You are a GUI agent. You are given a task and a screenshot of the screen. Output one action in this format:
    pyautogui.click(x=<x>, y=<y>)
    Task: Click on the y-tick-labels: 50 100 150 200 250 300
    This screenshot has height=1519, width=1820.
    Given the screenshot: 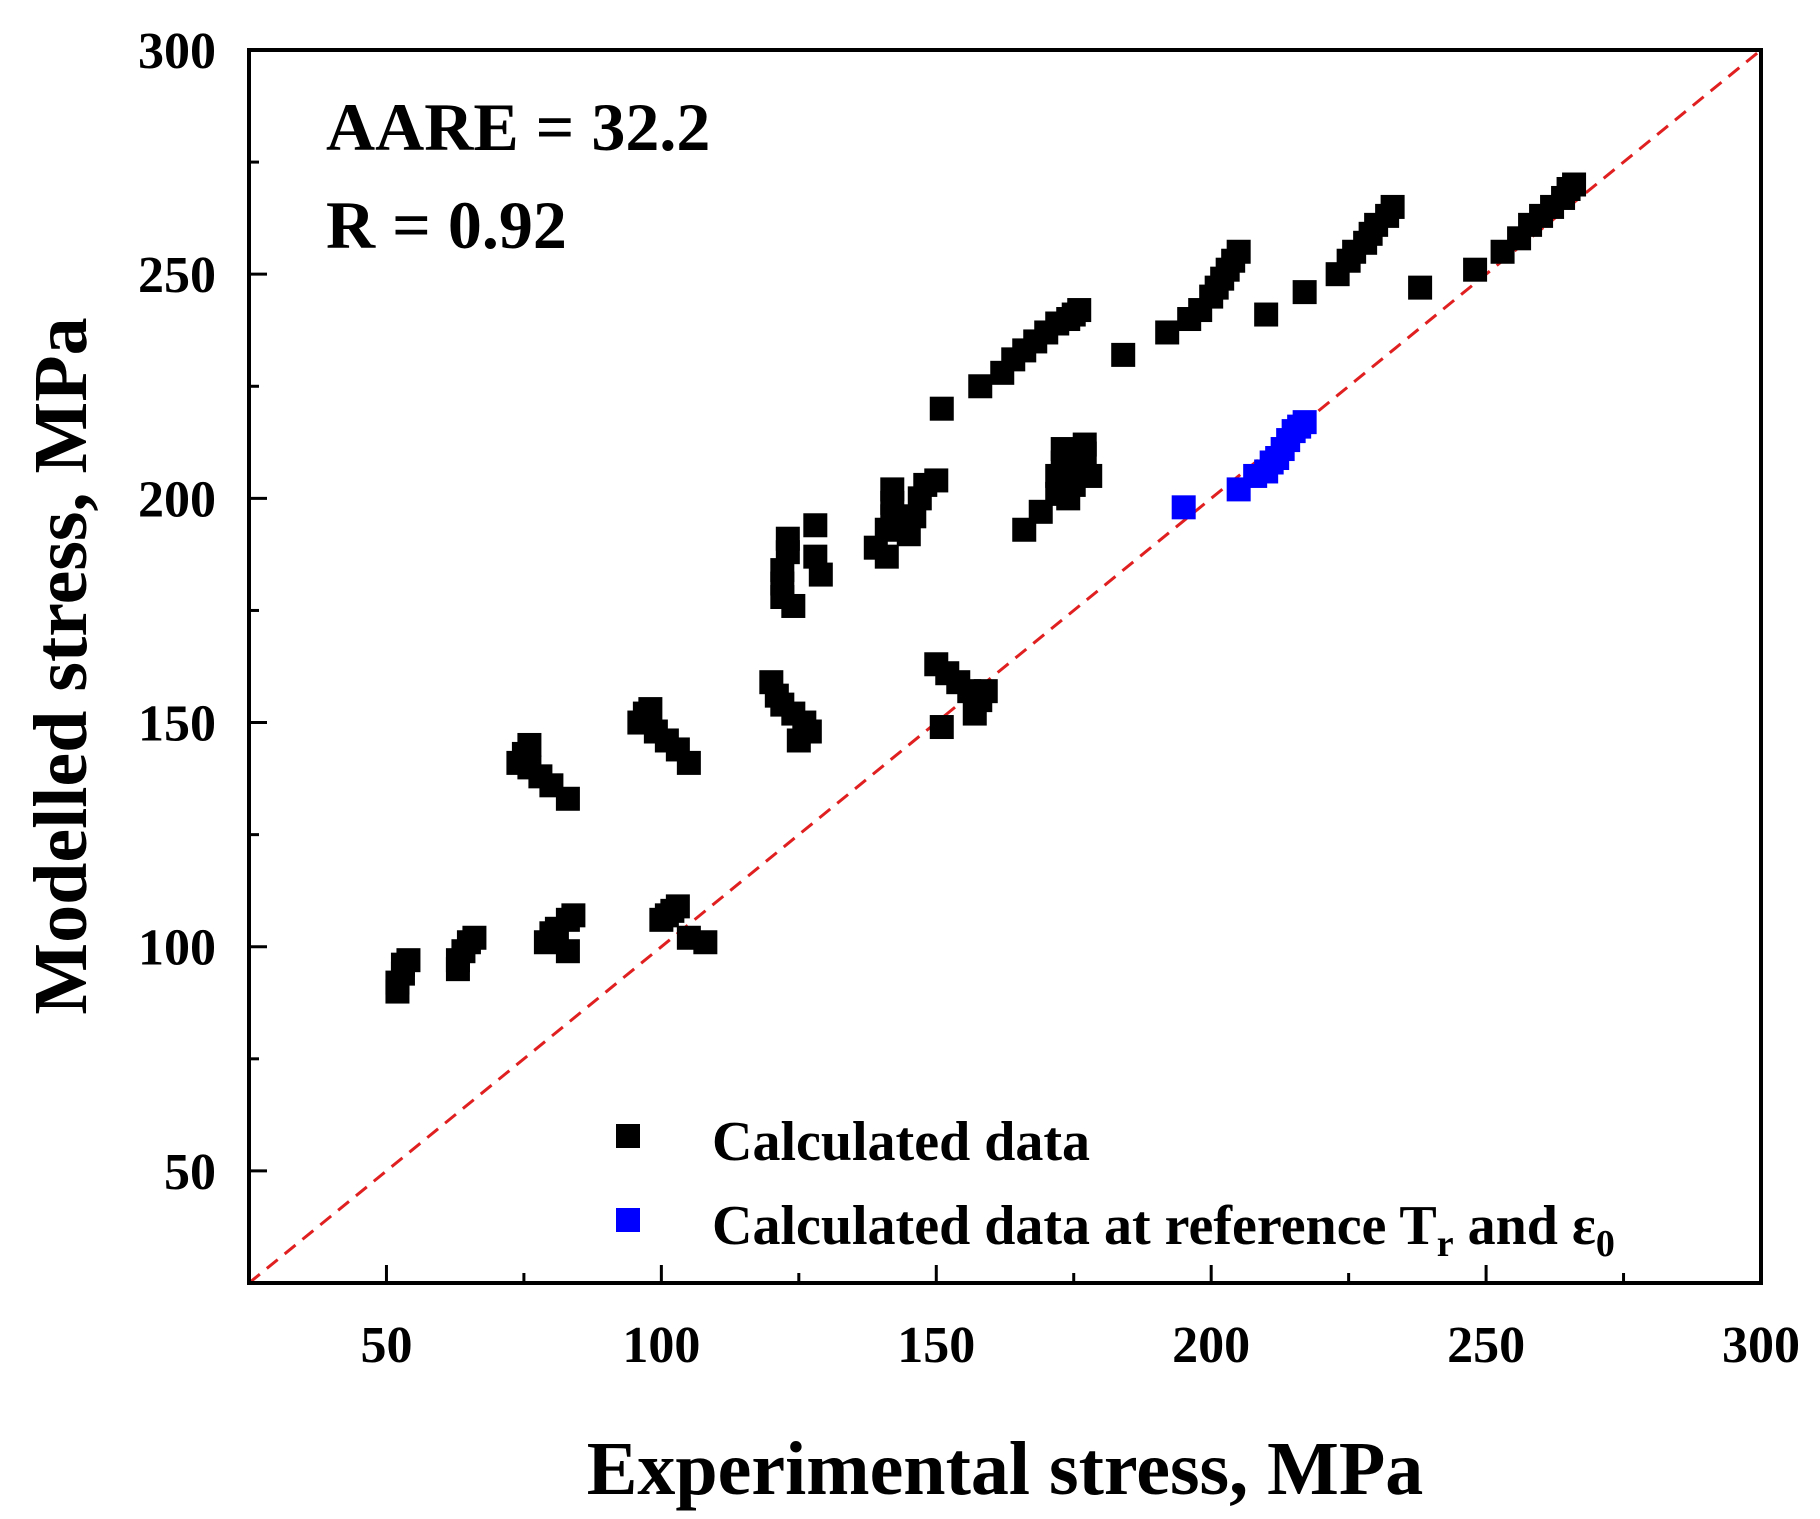 What is the action you would take?
    pyautogui.click(x=177, y=612)
    